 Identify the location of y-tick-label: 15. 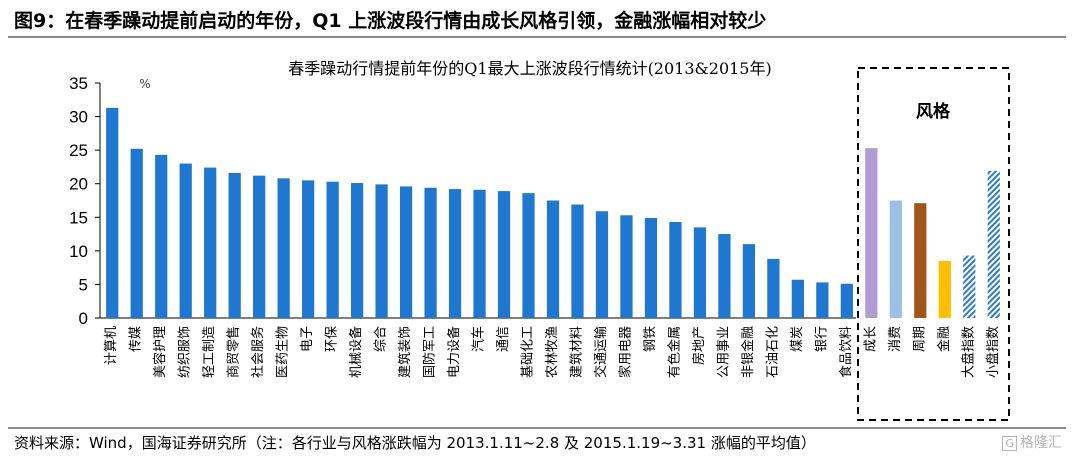
(78, 217).